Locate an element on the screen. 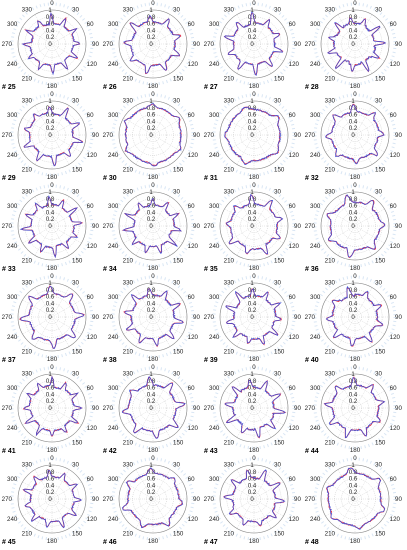 The image size is (407, 550). angle-tick-label: 300 is located at coordinates (113, 297).